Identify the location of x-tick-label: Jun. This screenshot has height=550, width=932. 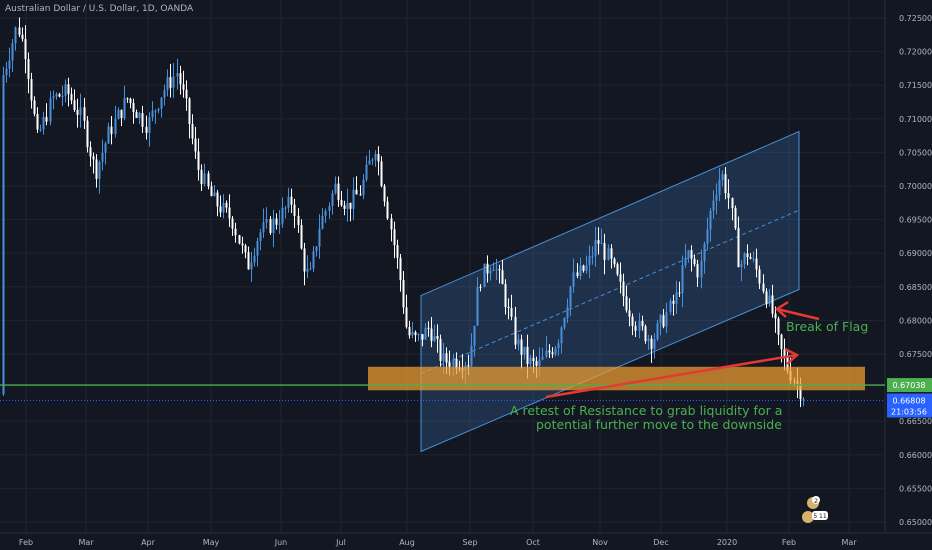
(281, 542).